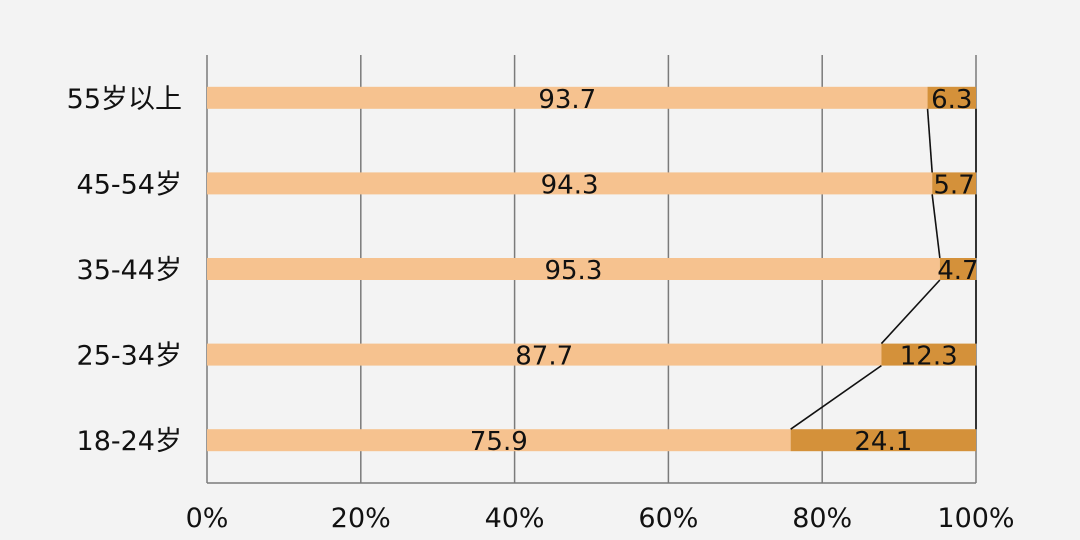  Describe the element at coordinates (207, 518) in the screenshot. I see `x-tick-label: 0%` at that location.